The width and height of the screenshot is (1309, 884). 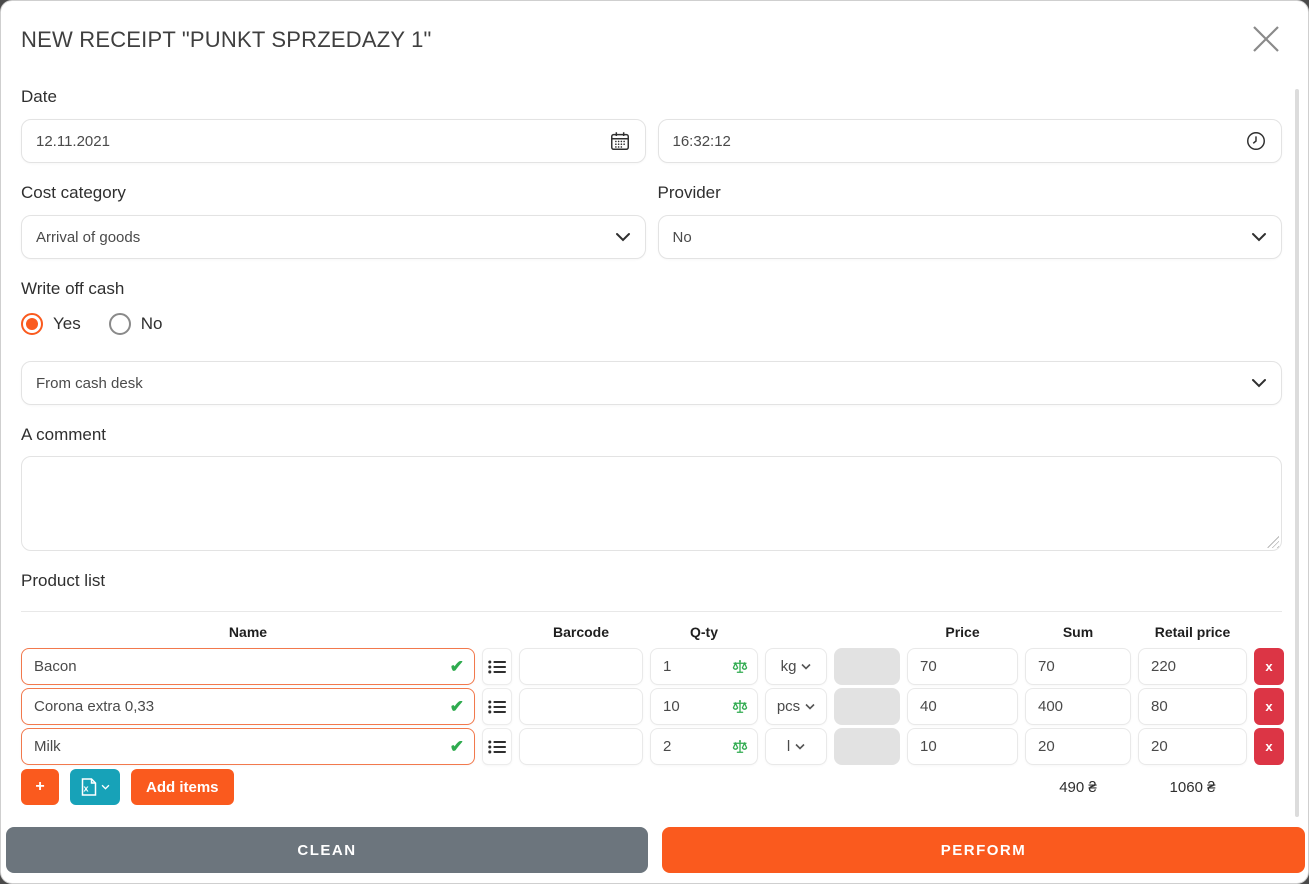 What do you see at coordinates (226, 39) in the screenshot?
I see `page-title: NEW RECEIPT "PUNKT SPRZEDAZY 1"` at bounding box center [226, 39].